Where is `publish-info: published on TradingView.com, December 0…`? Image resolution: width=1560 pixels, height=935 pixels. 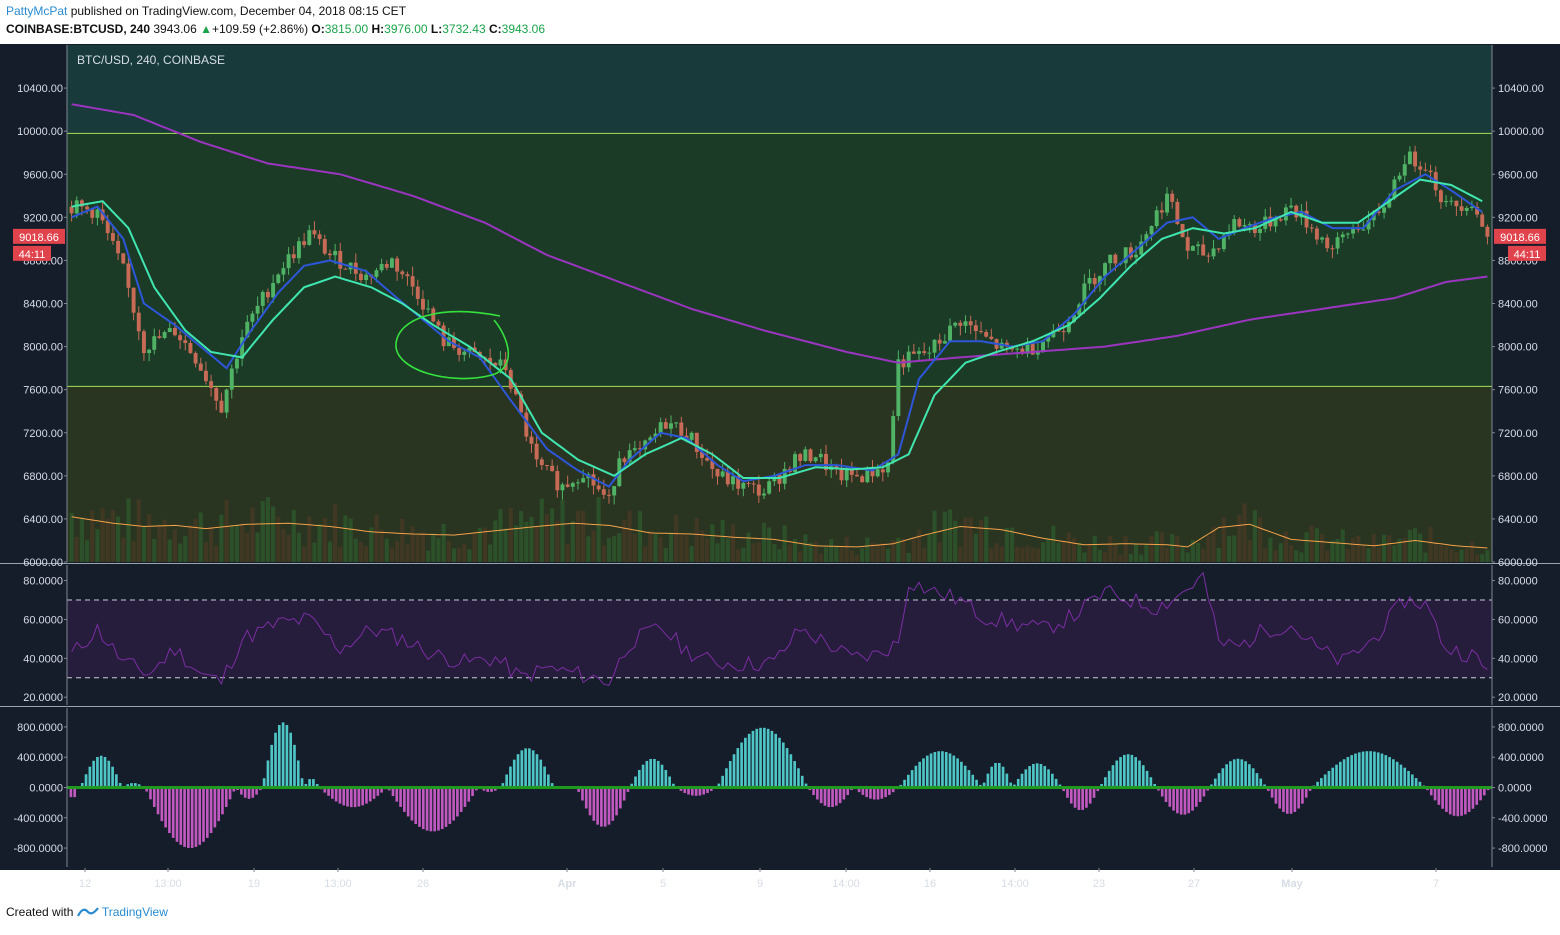
publish-info: published on TradingView.com, December 0… is located at coordinates (238, 11).